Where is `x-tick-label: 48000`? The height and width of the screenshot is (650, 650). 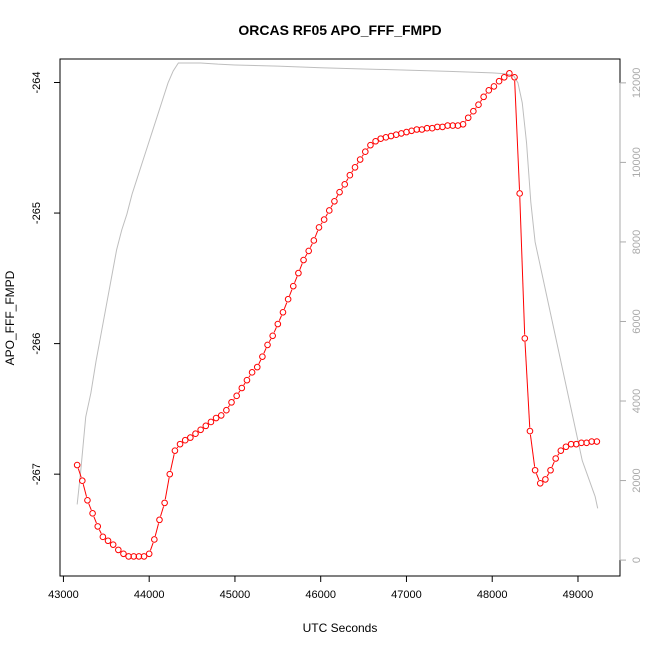 x-tick-label: 48000 is located at coordinates (492, 595).